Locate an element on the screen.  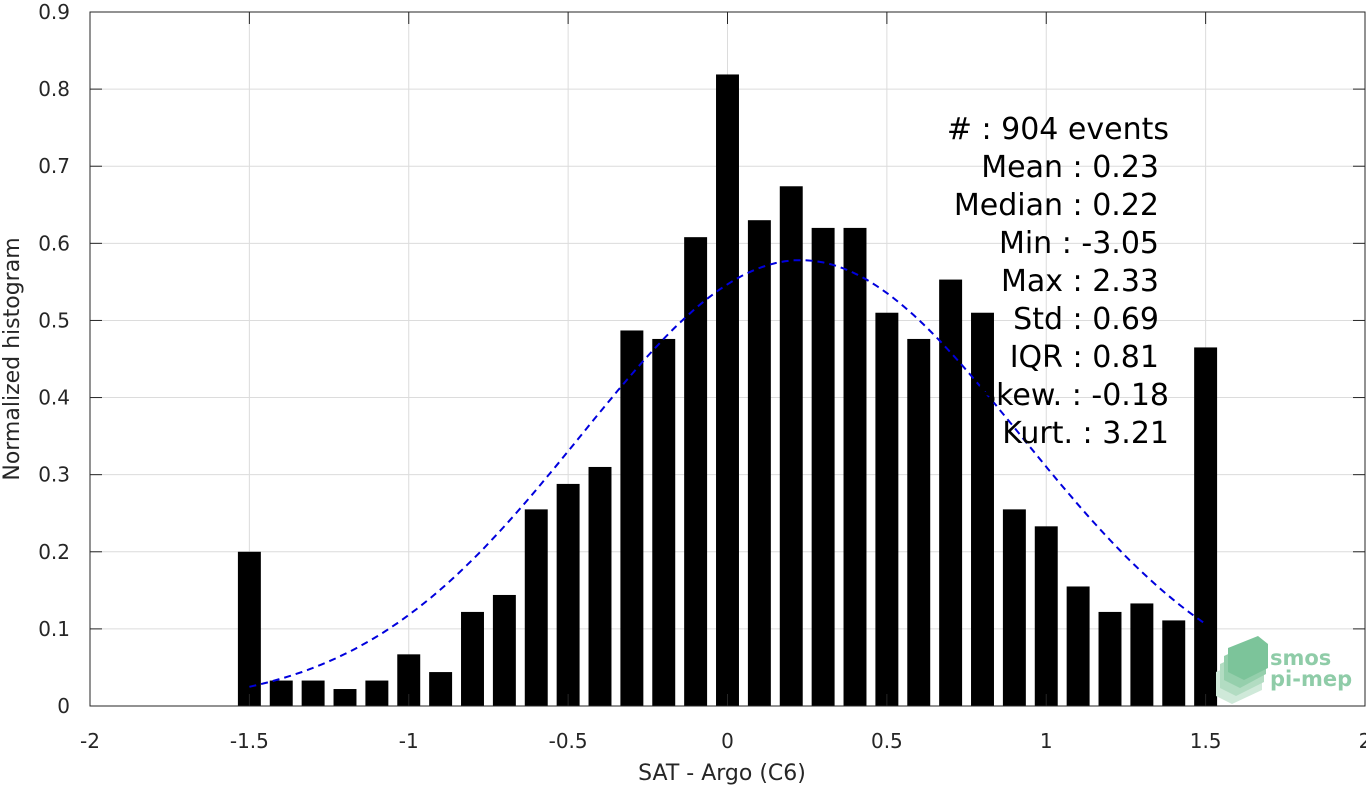
x-axis-label: SAT - Argo (C6) is located at coordinates (722, 773).